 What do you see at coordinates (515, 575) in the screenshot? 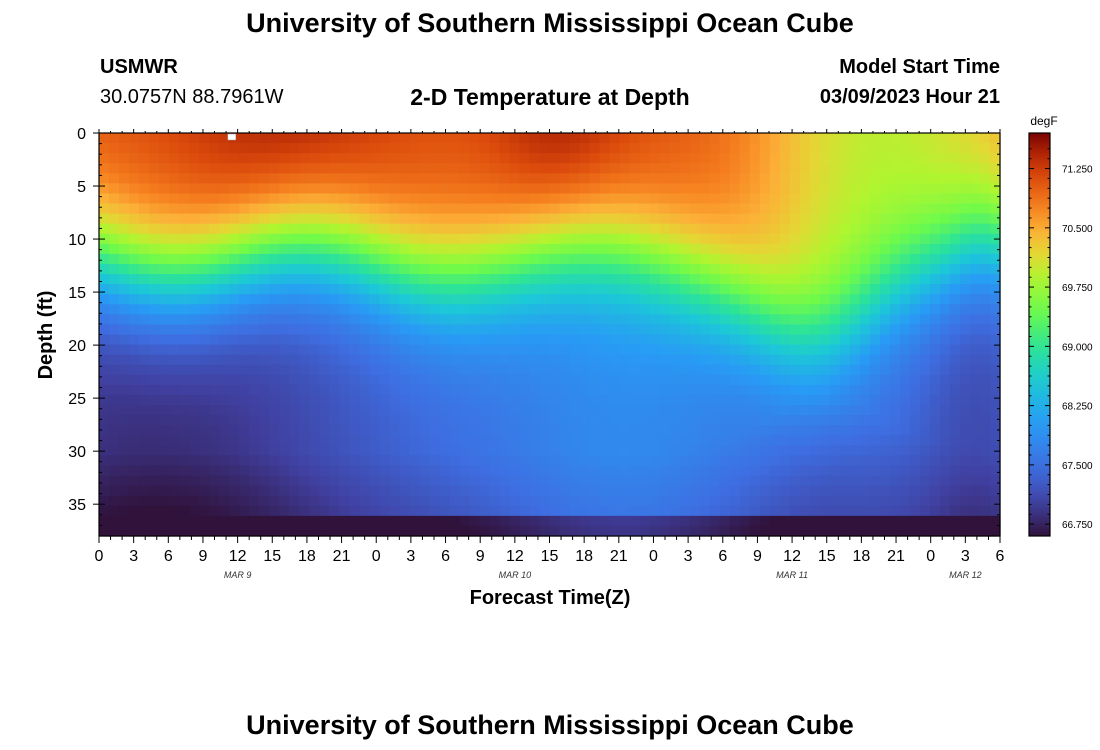
I see `x-date-label: MAR 10` at bounding box center [515, 575].